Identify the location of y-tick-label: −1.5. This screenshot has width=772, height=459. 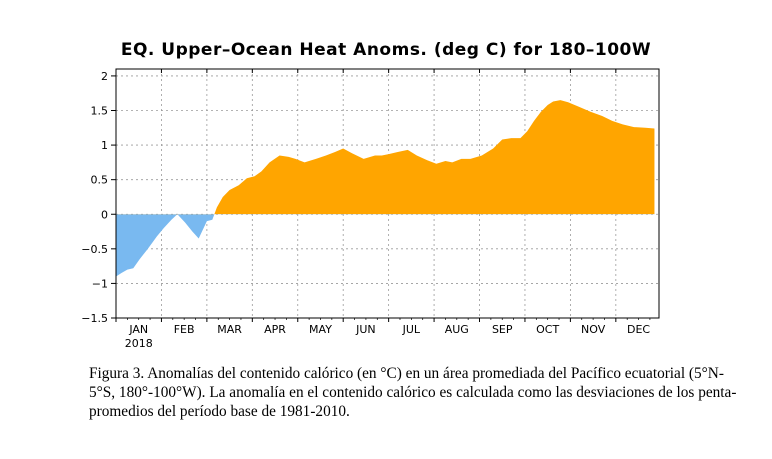
(94, 318).